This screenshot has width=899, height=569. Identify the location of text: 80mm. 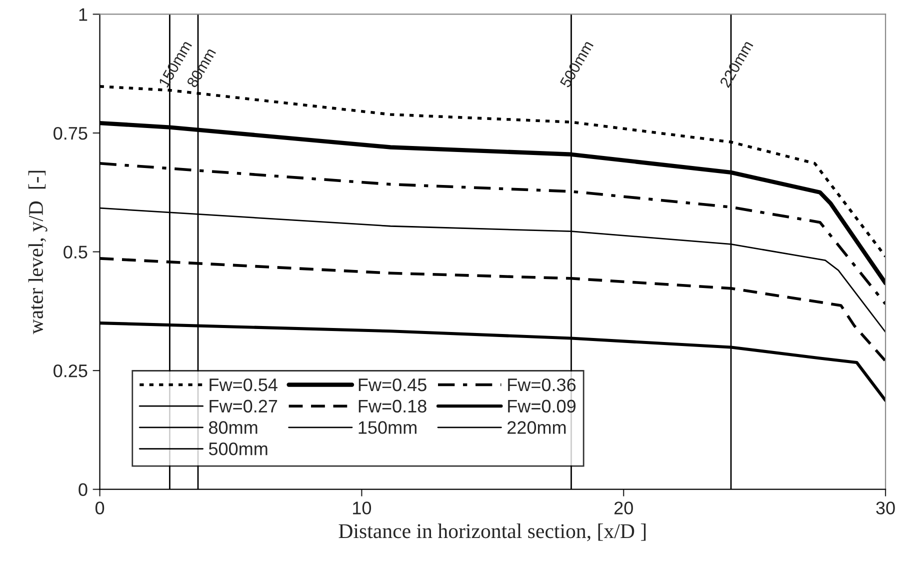
(233, 427).